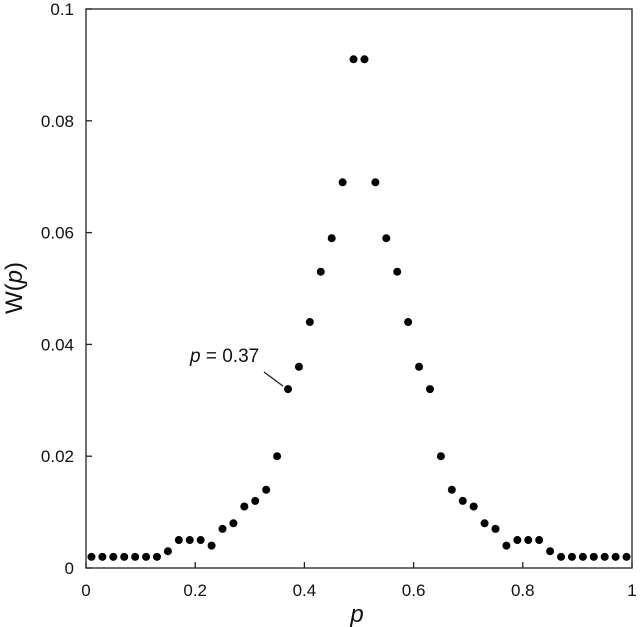 The width and height of the screenshot is (640, 627). Describe the element at coordinates (85, 590) in the screenshot. I see `x-tick-label: 0` at that location.